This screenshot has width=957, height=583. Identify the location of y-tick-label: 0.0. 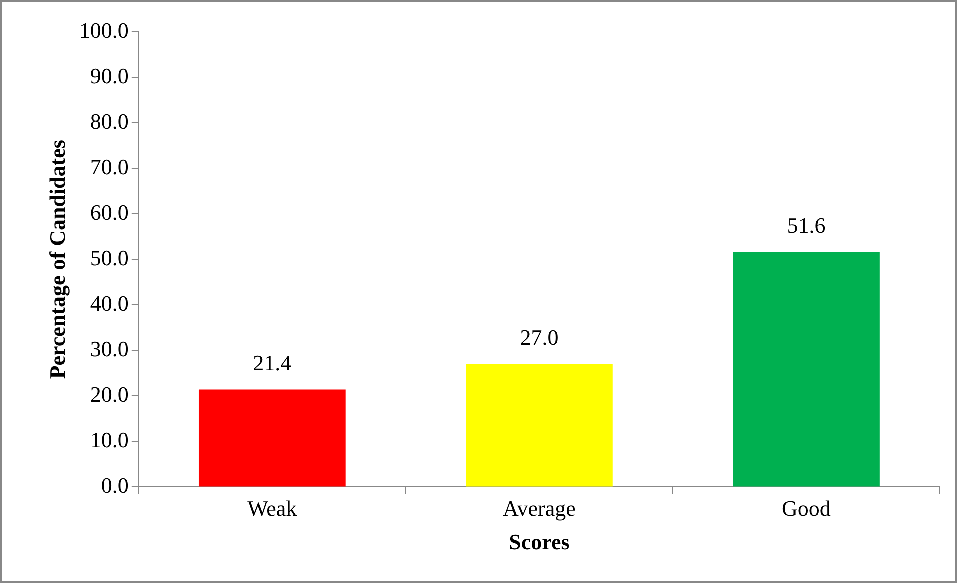
(115, 485).